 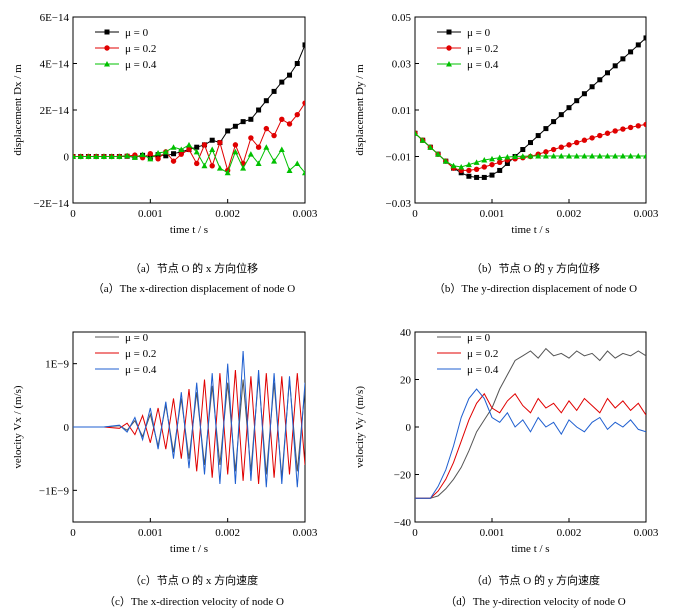 I want to click on caption-en: （c）The x-direction velocity of node O, so click(x=194, y=601).